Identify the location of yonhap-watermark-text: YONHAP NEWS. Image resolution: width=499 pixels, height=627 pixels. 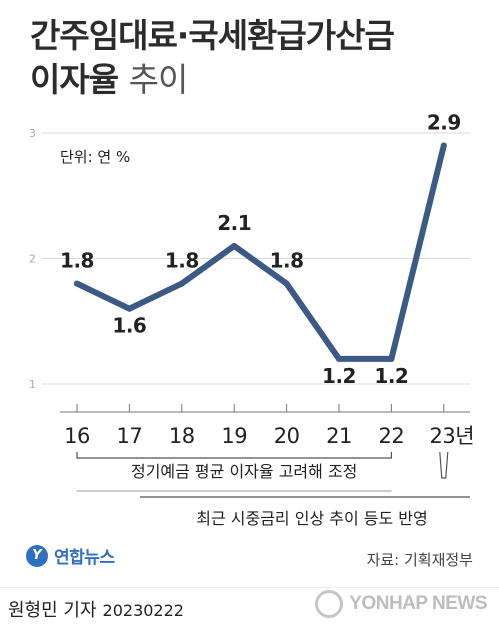
(418, 603).